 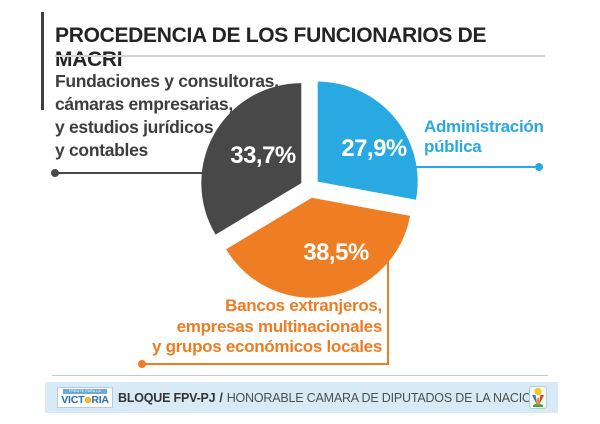 What do you see at coordinates (538, 397) in the screenshot?
I see `footer-emblem-icon` at bounding box center [538, 397].